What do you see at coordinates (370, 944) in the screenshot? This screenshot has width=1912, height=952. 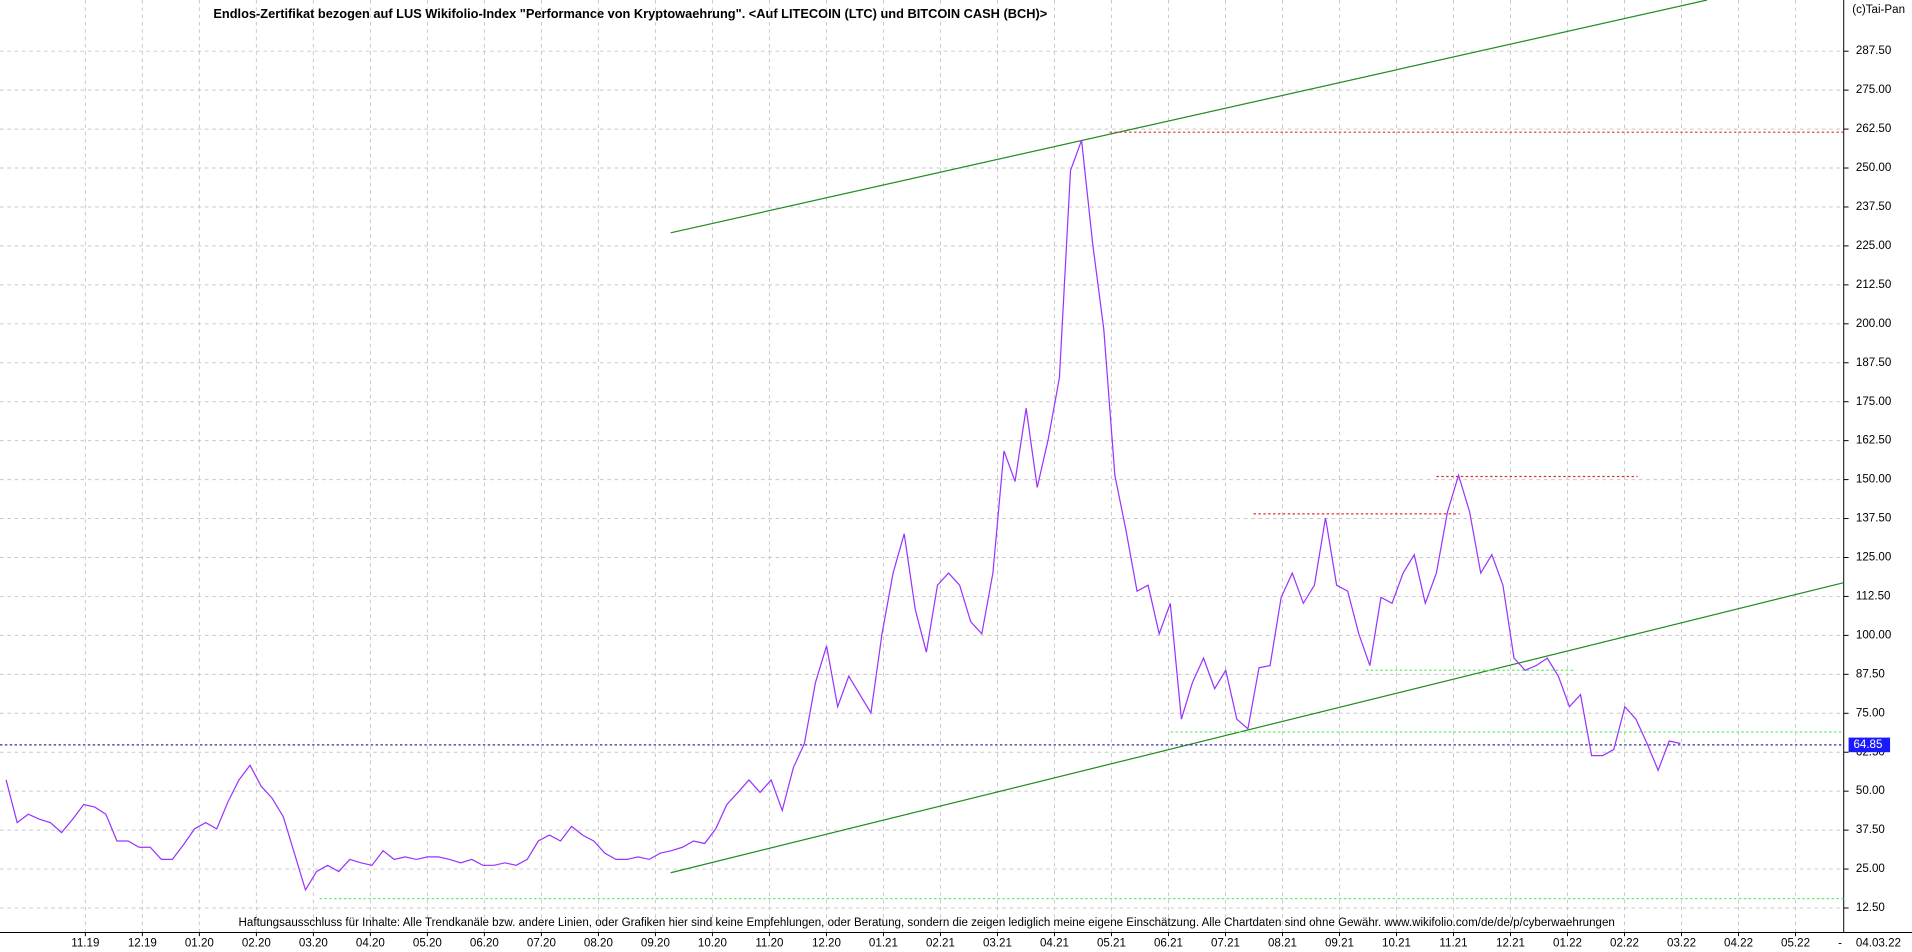 I see `x-tick-label: 04.20` at bounding box center [370, 944].